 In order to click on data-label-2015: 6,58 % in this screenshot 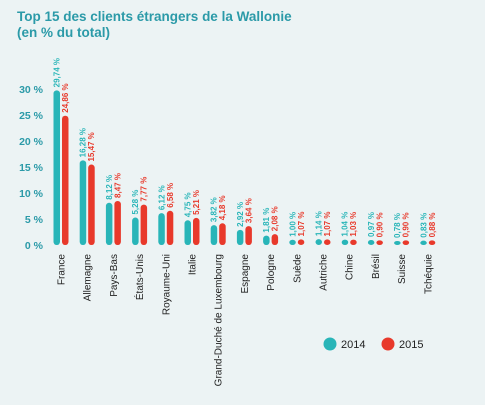, I will do `click(170, 195)`.